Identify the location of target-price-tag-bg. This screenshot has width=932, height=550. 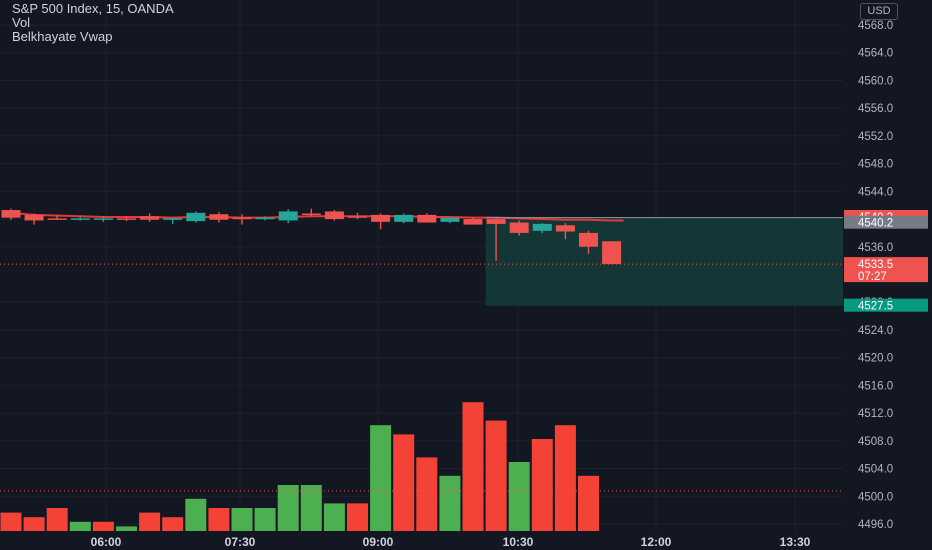
(886, 305).